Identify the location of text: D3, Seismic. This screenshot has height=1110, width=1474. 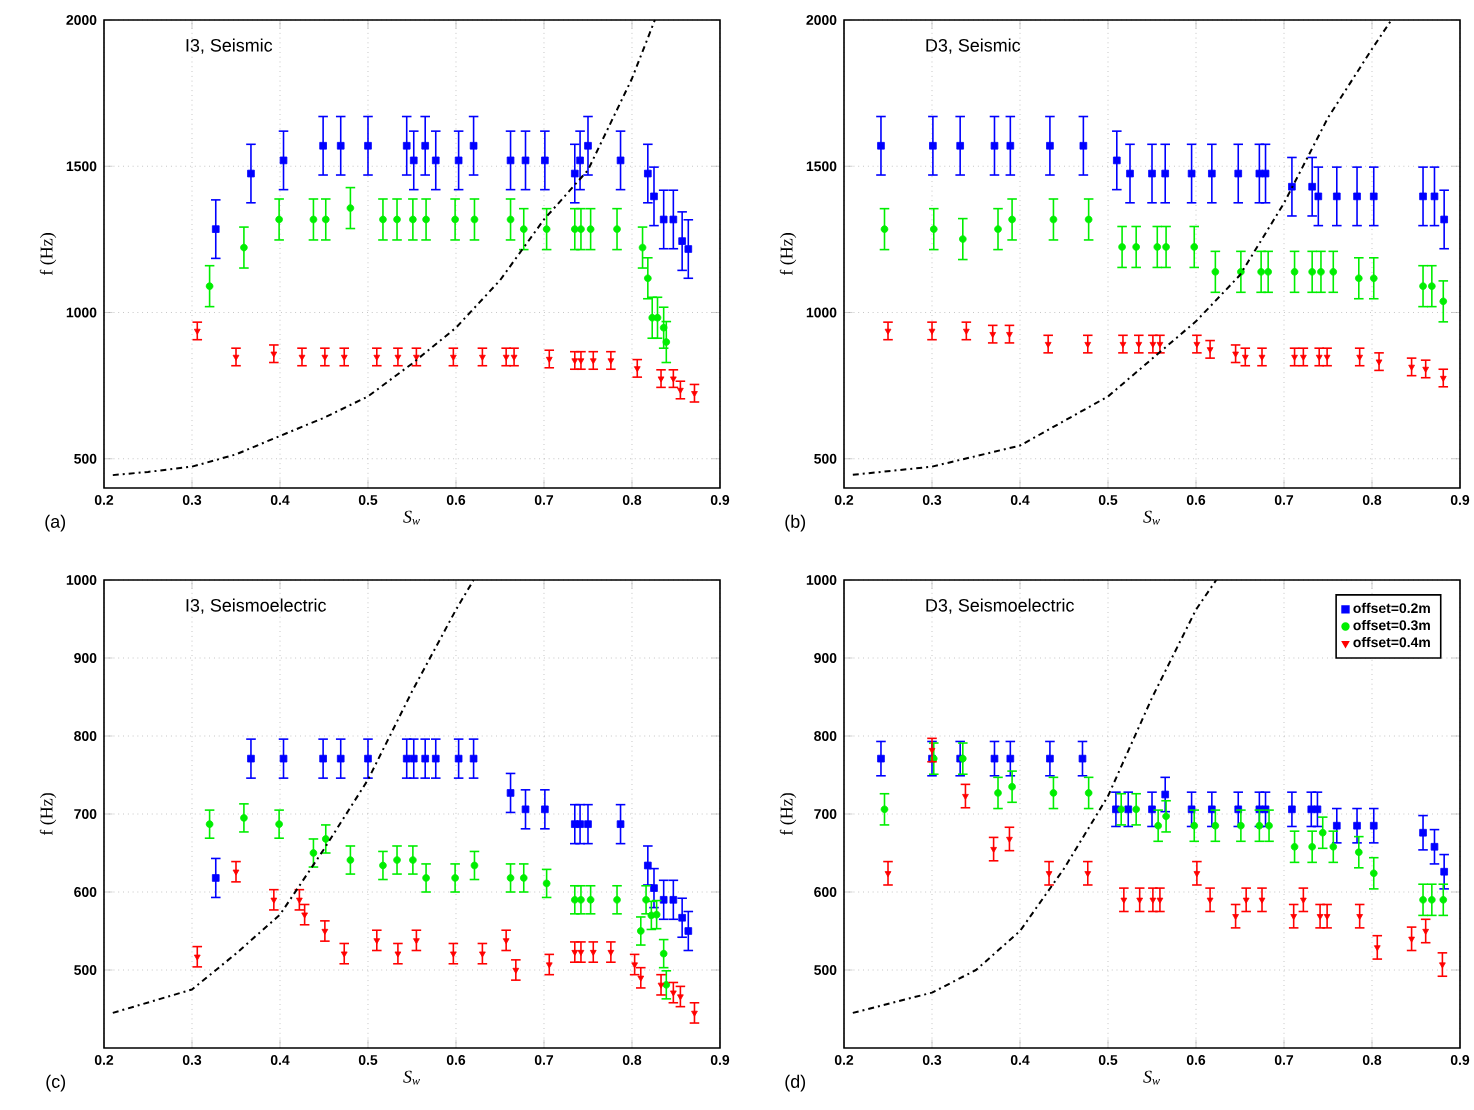
(973, 46).